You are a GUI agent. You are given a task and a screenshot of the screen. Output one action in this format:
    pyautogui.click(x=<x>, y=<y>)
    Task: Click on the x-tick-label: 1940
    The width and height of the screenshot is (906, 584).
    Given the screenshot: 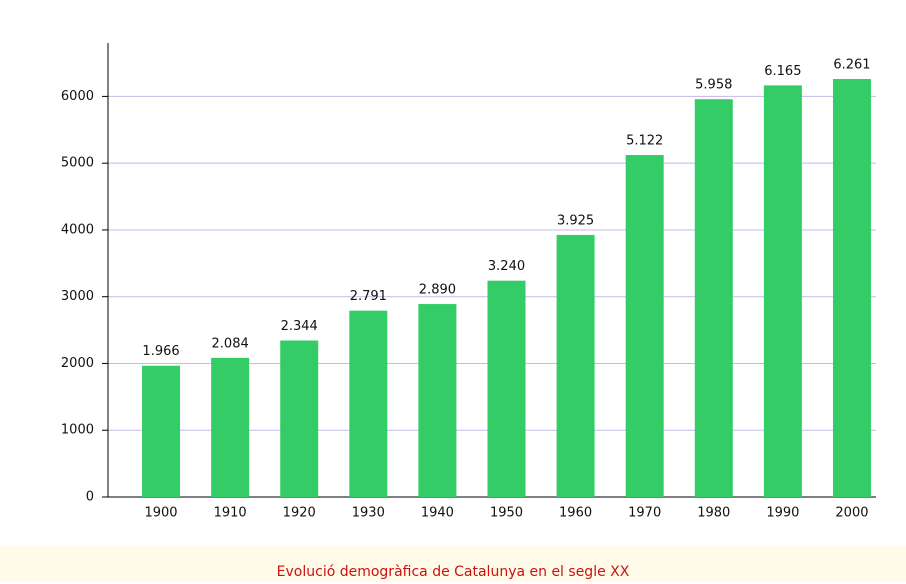 What is the action you would take?
    pyautogui.click(x=437, y=513)
    